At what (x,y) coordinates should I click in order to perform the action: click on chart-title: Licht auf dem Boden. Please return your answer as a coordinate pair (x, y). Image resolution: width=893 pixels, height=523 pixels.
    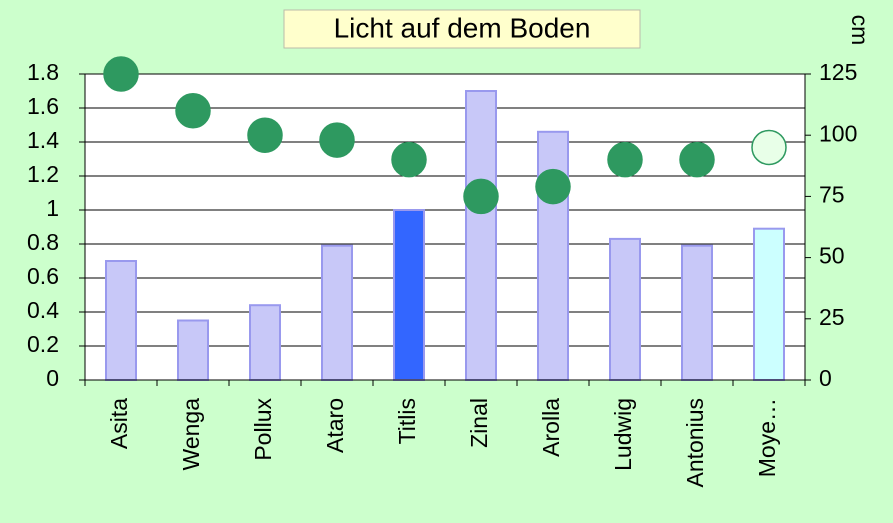
    Looking at the image, I should click on (462, 27).